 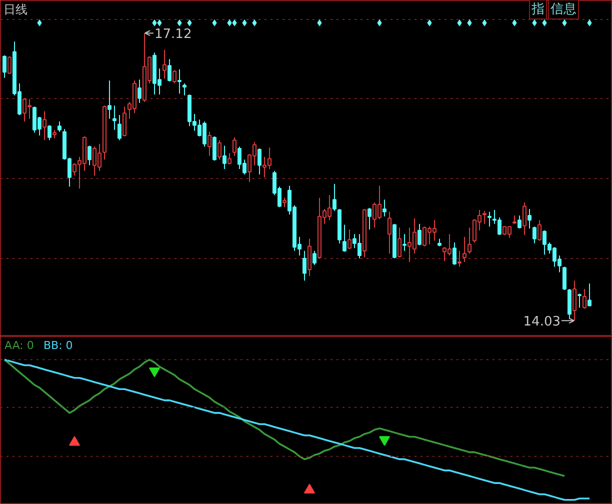 What do you see at coordinates (16, 9) in the screenshot?
I see `chart-title: 日线` at bounding box center [16, 9].